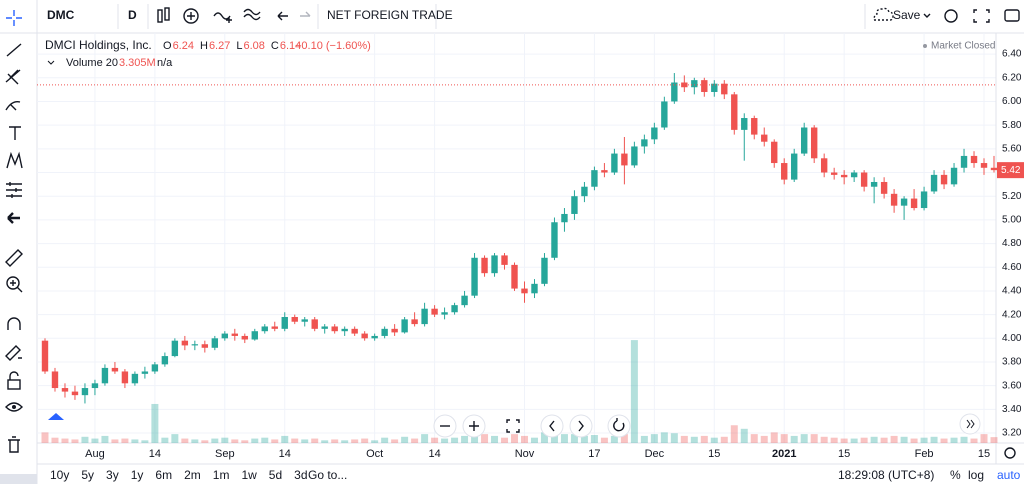  What do you see at coordinates (132, 15) in the screenshot?
I see `interval: D` at bounding box center [132, 15].